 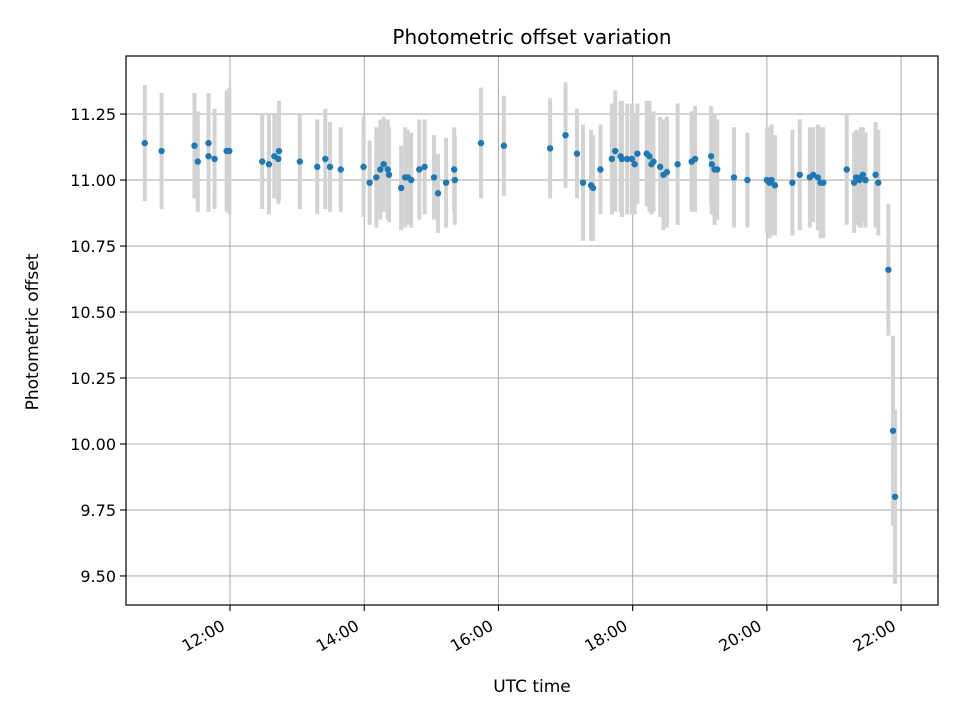 What do you see at coordinates (531, 37) in the screenshot?
I see `chart-title: Photometric offset variation` at bounding box center [531, 37].